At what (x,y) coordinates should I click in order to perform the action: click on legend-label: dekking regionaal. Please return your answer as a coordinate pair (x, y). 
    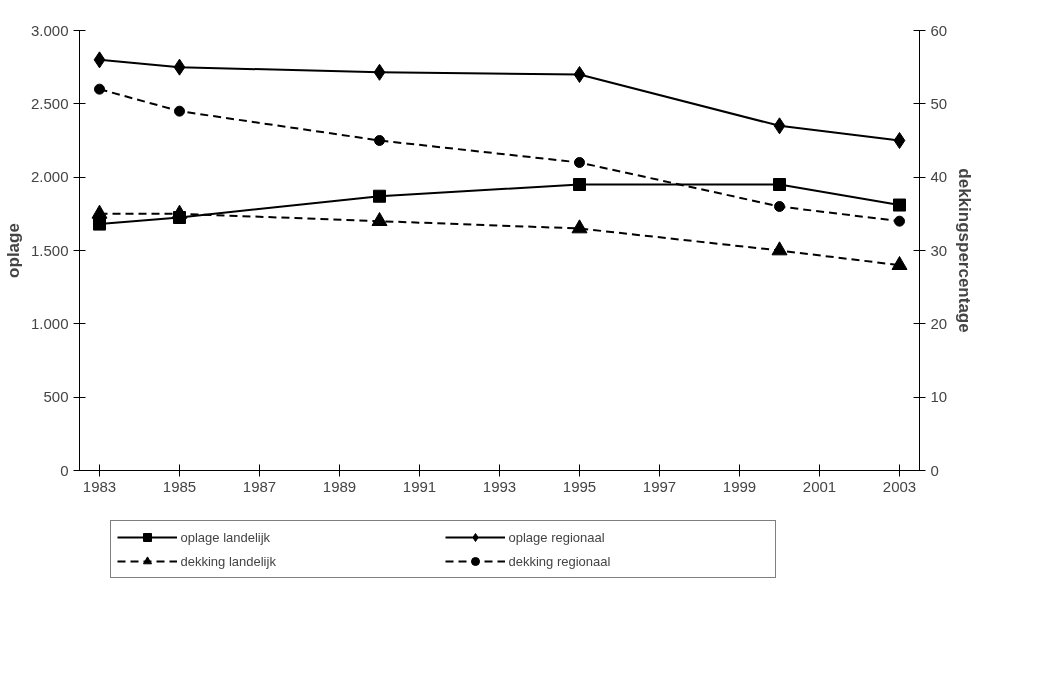
    Looking at the image, I should click on (560, 561).